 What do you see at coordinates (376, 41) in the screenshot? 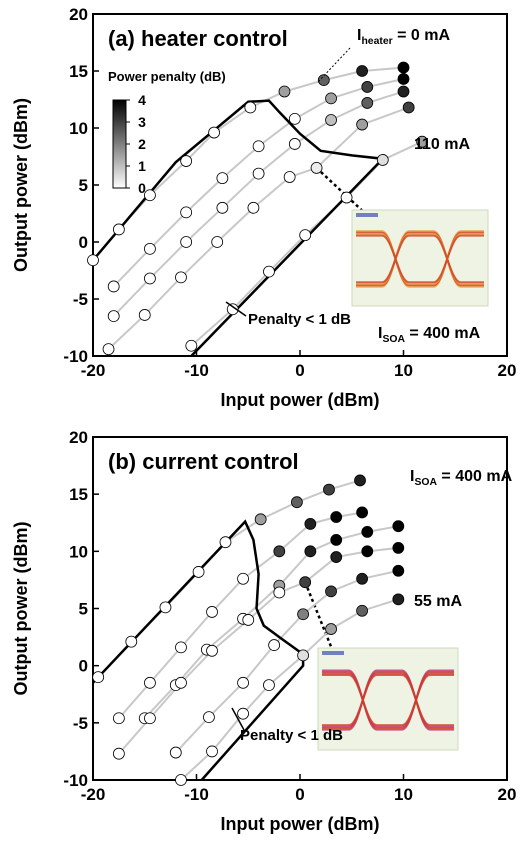
I see `annotation-sub: heater` at bounding box center [376, 41].